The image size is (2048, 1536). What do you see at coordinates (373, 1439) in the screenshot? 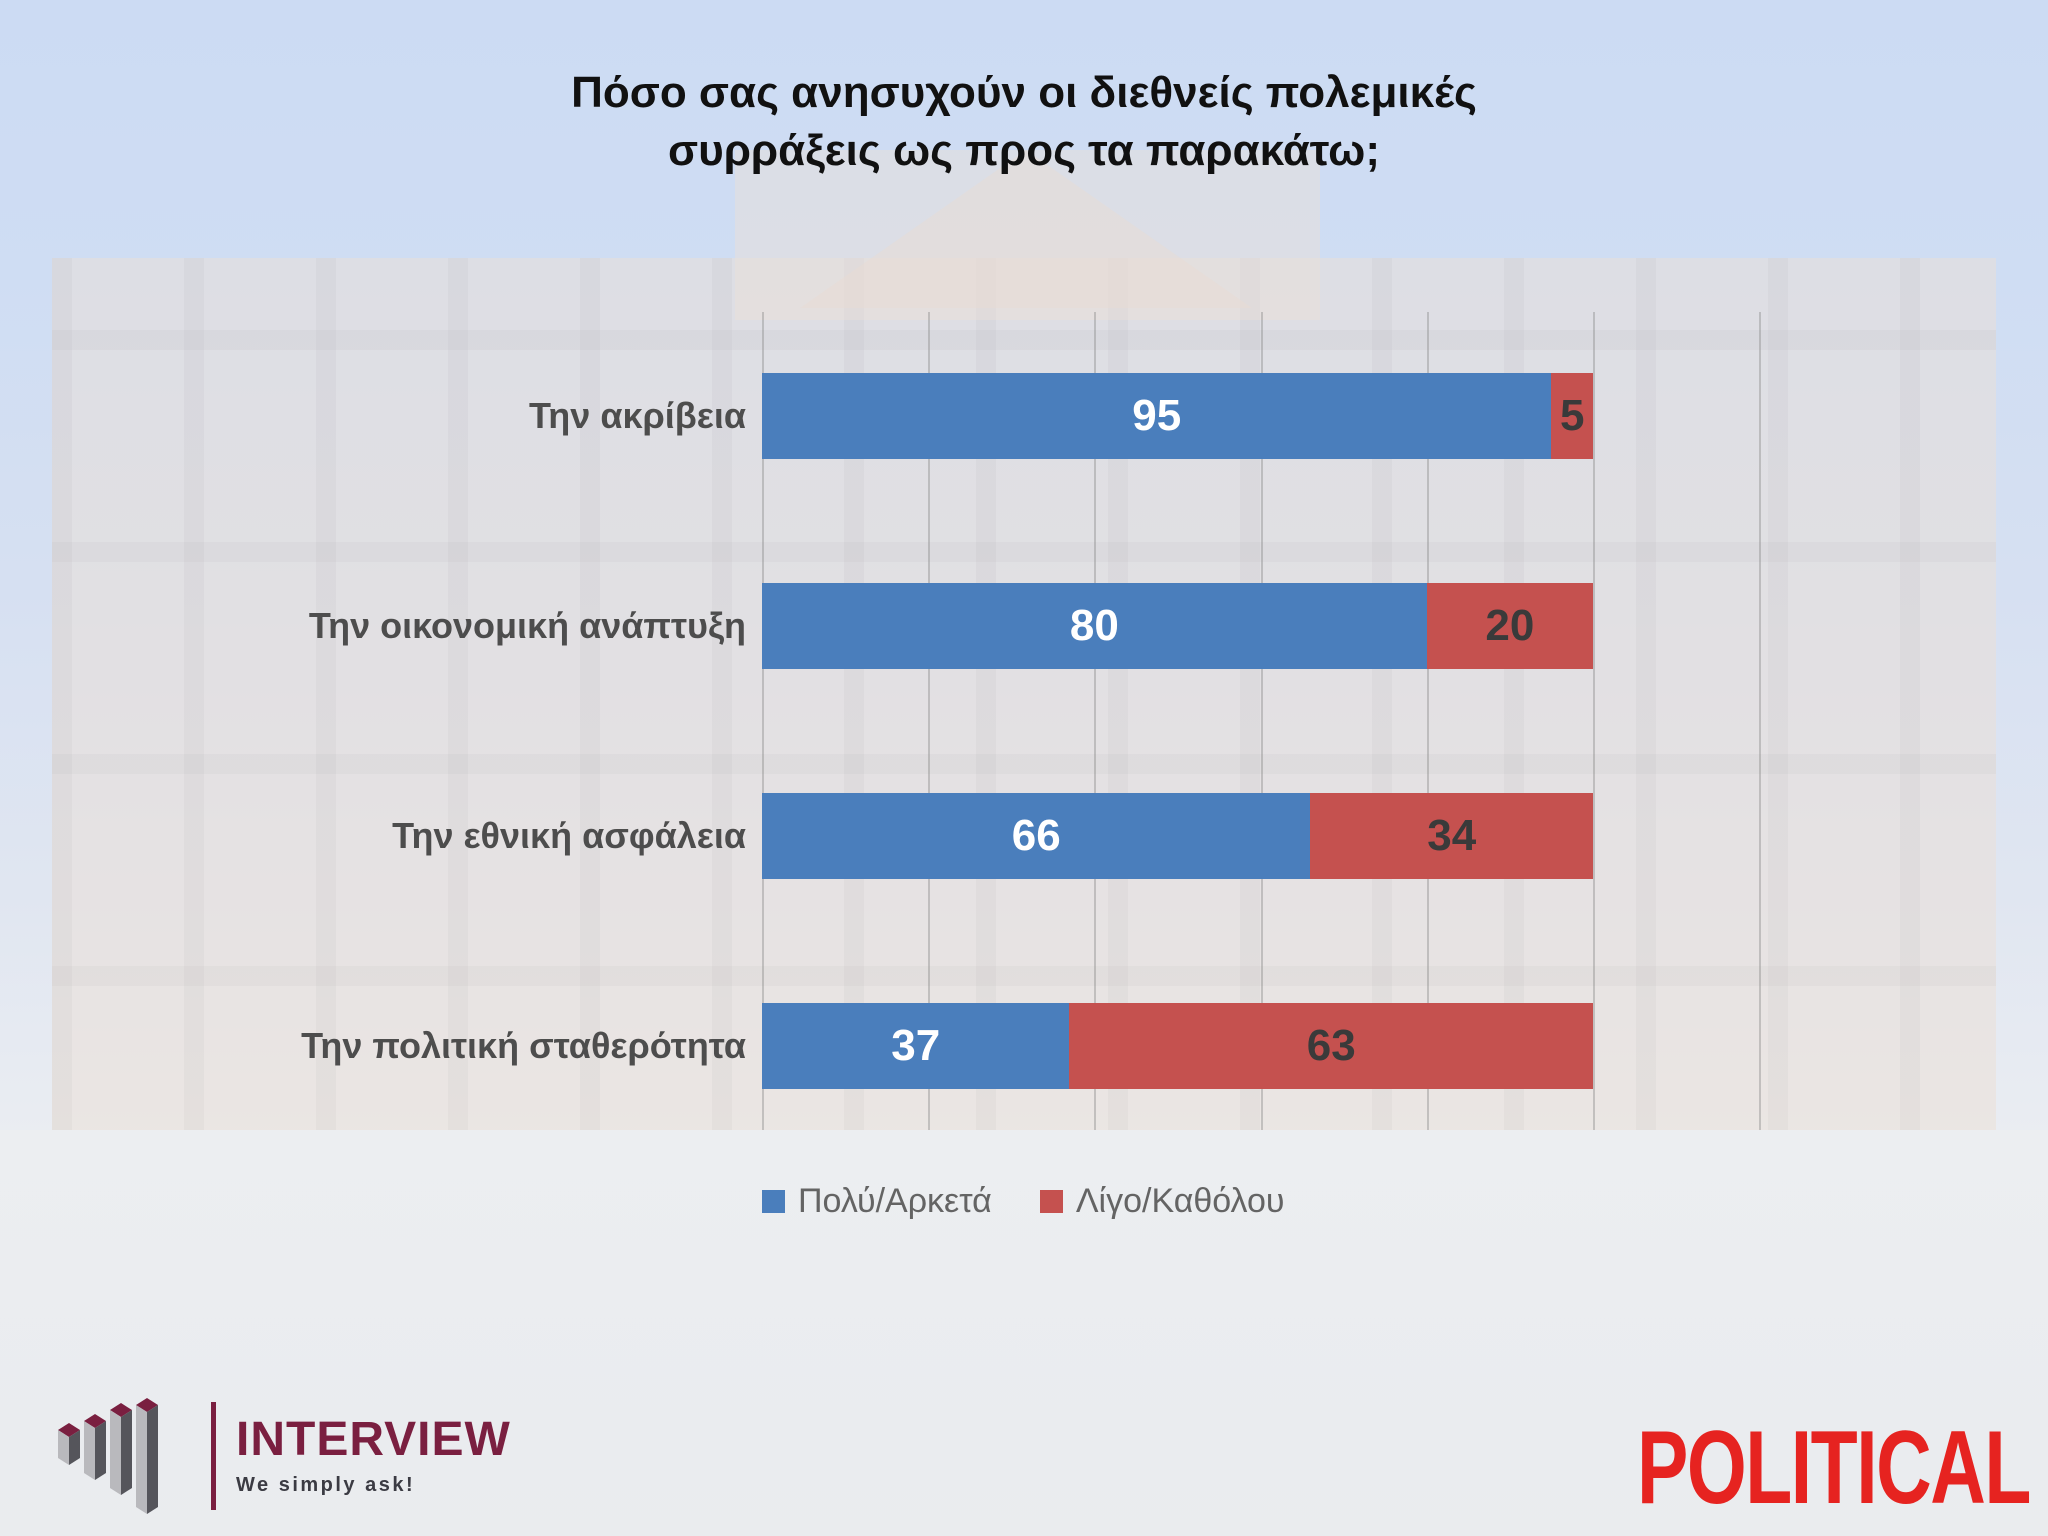
I see `interview-name: INTERVIEW` at bounding box center [373, 1439].